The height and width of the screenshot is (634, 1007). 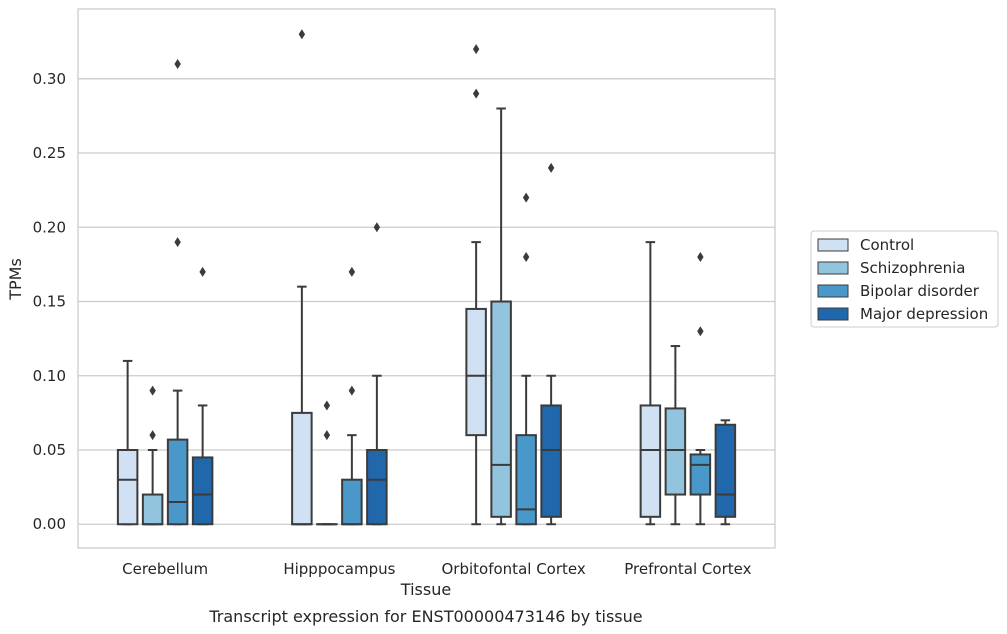 What do you see at coordinates (920, 291) in the screenshot?
I see `legend-label: Bipolar disorder` at bounding box center [920, 291].